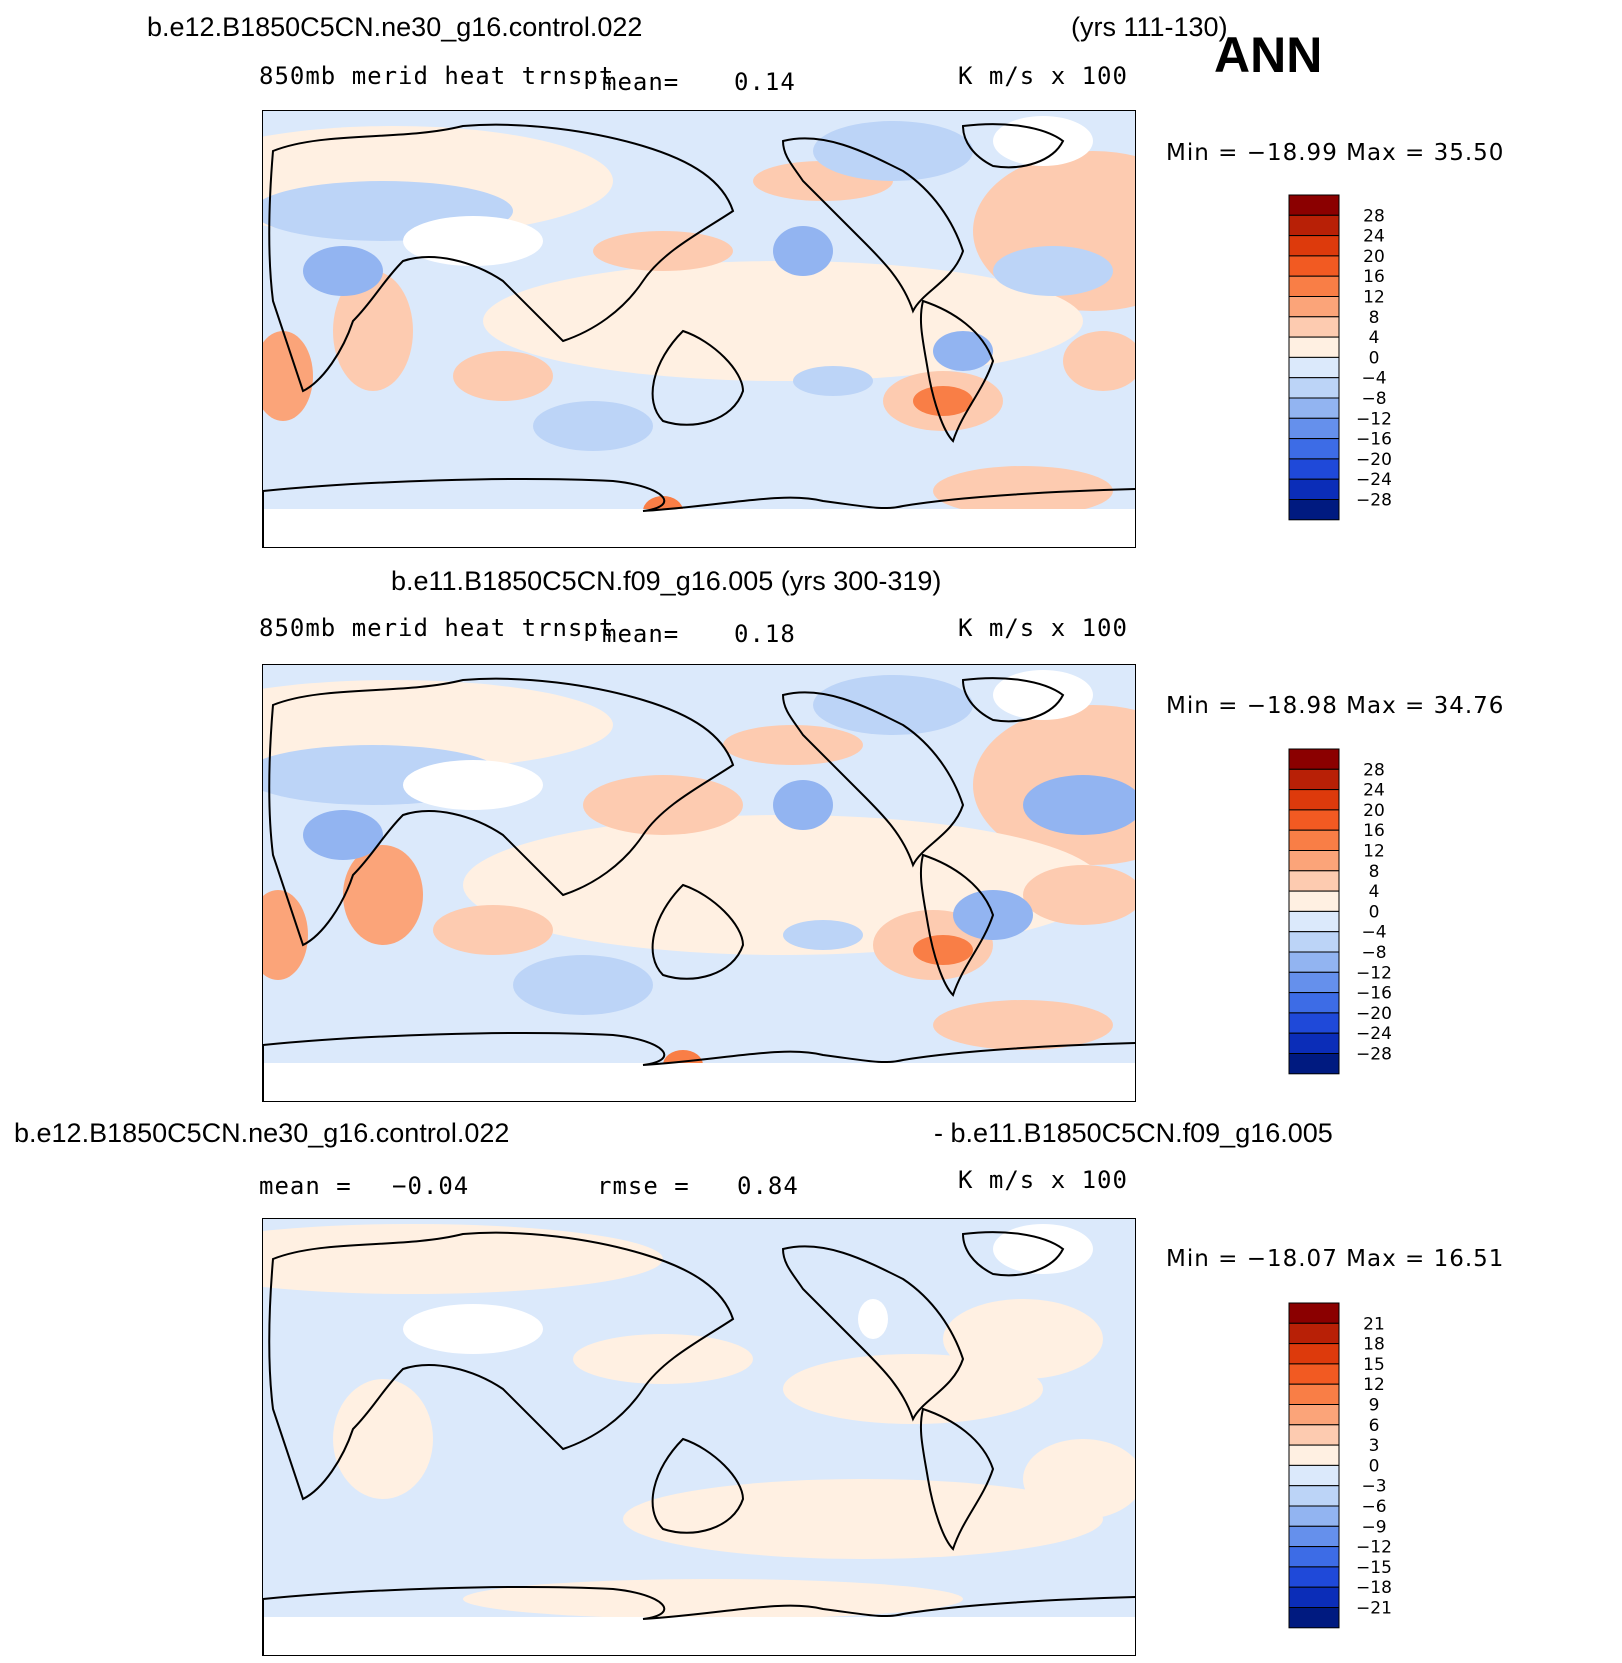  Describe the element at coordinates (1374, 1588) in the screenshot. I see `colorbar-tick-label: −18` at that location.